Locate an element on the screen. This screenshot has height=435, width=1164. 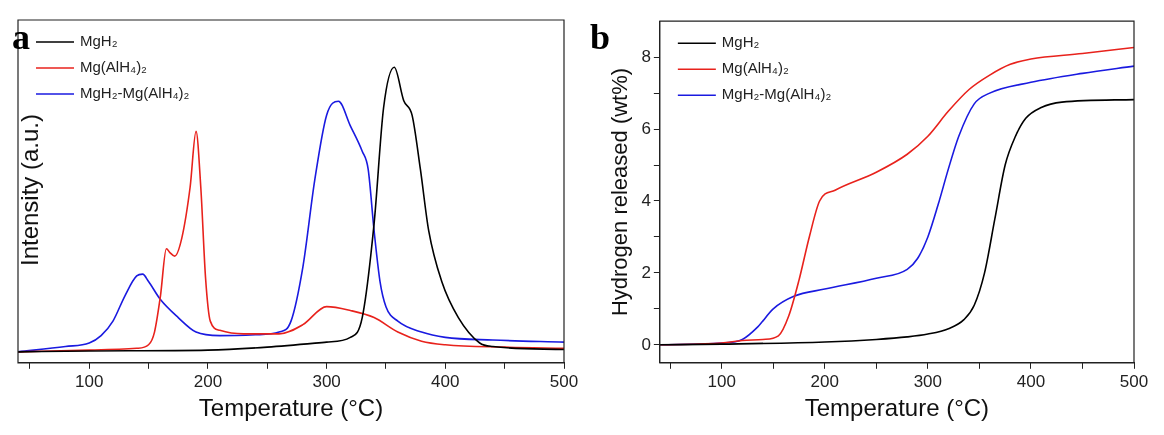
y-tick-label: 6 is located at coordinates (646, 128).